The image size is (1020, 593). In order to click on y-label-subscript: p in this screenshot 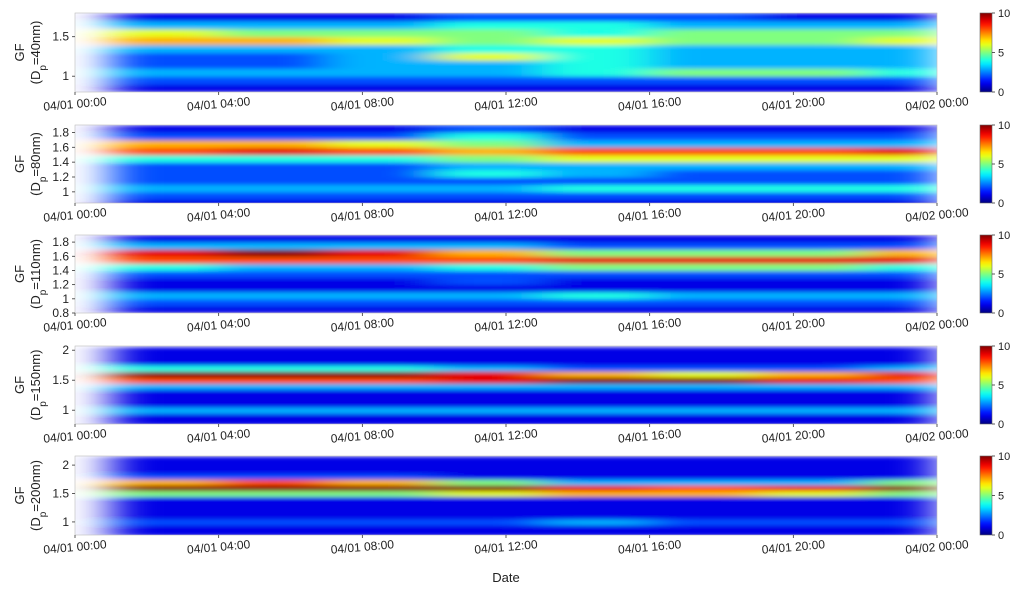, I will do `click(43, 68)`.